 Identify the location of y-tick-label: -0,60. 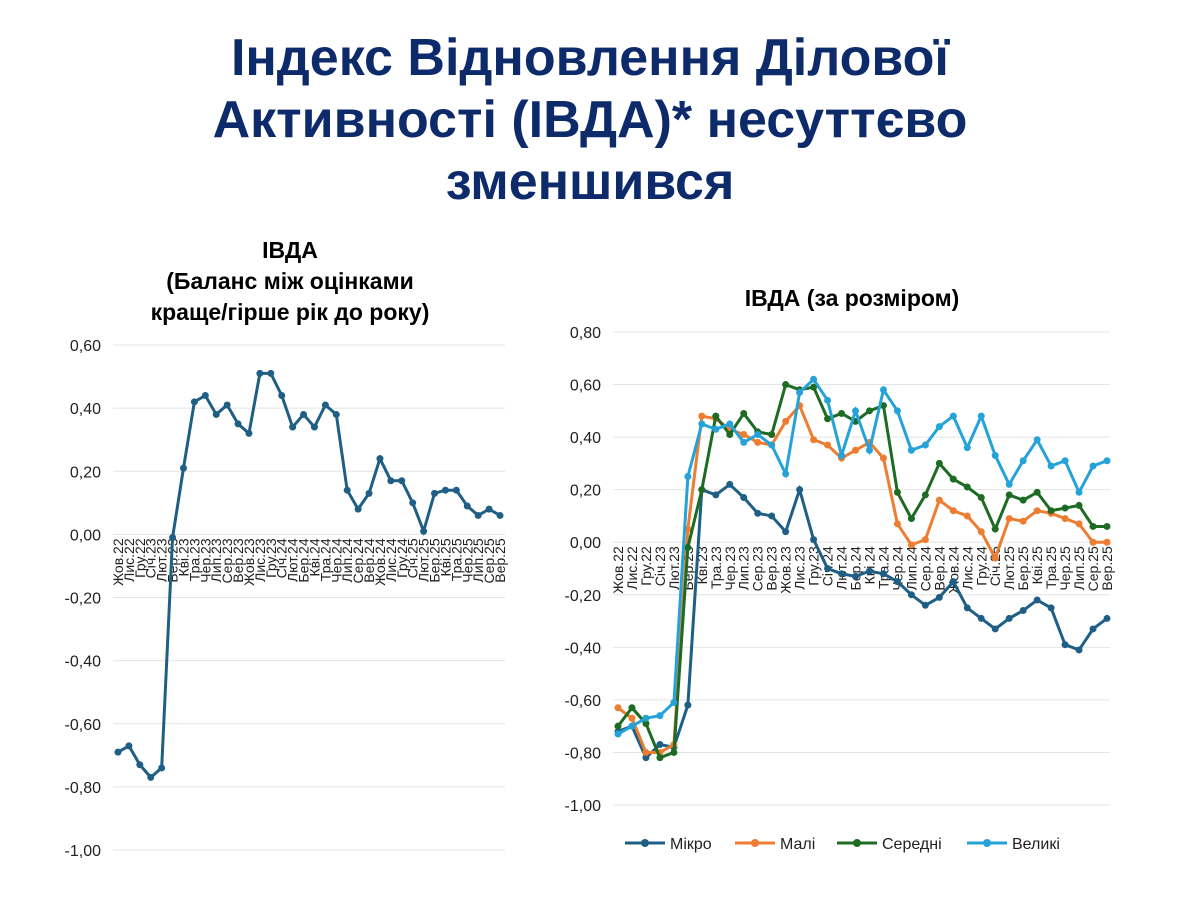
(583, 701).